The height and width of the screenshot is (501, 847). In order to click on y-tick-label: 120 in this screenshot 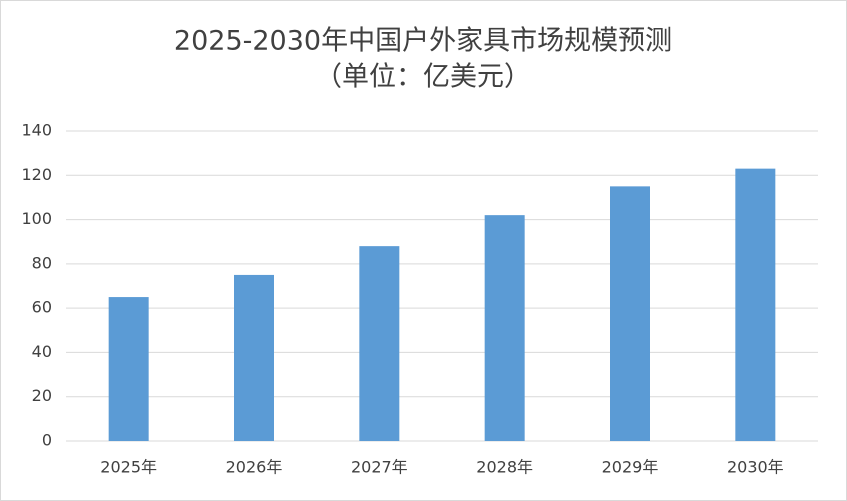, I will do `click(36, 174)`.